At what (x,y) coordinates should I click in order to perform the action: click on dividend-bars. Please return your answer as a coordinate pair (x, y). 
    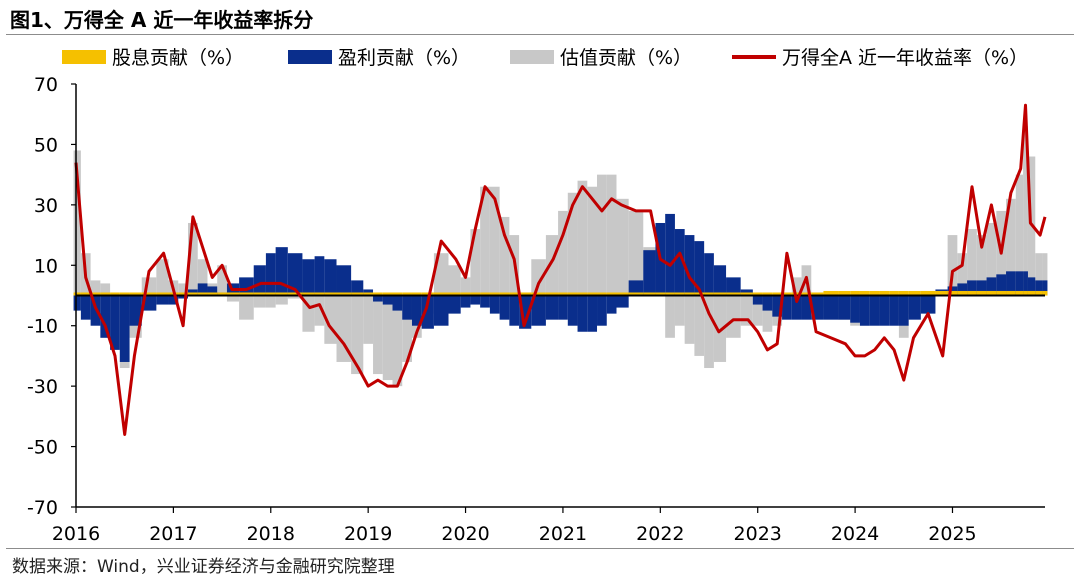
    Looking at the image, I should click on (560, 293).